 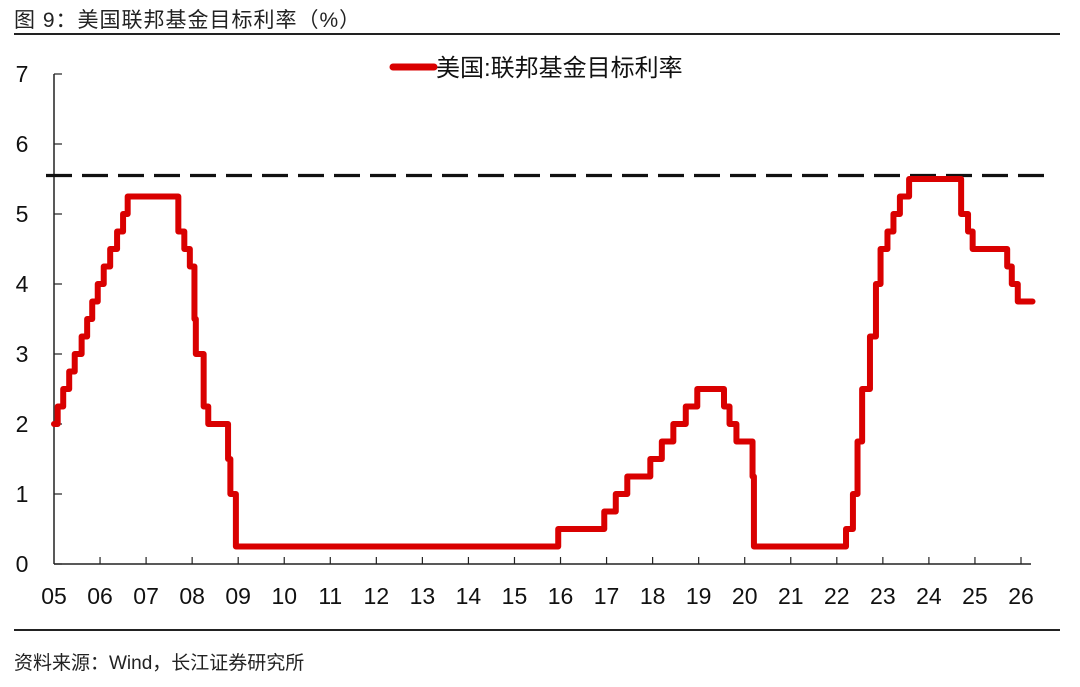 What do you see at coordinates (745, 596) in the screenshot?
I see `x-tick-label: 20` at bounding box center [745, 596].